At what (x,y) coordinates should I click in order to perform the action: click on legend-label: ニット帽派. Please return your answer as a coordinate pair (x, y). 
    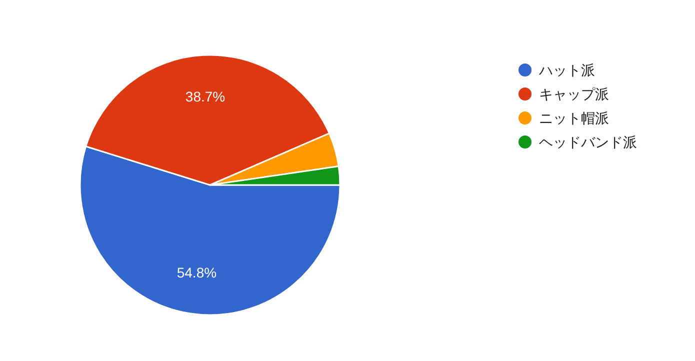
    Looking at the image, I should click on (574, 118).